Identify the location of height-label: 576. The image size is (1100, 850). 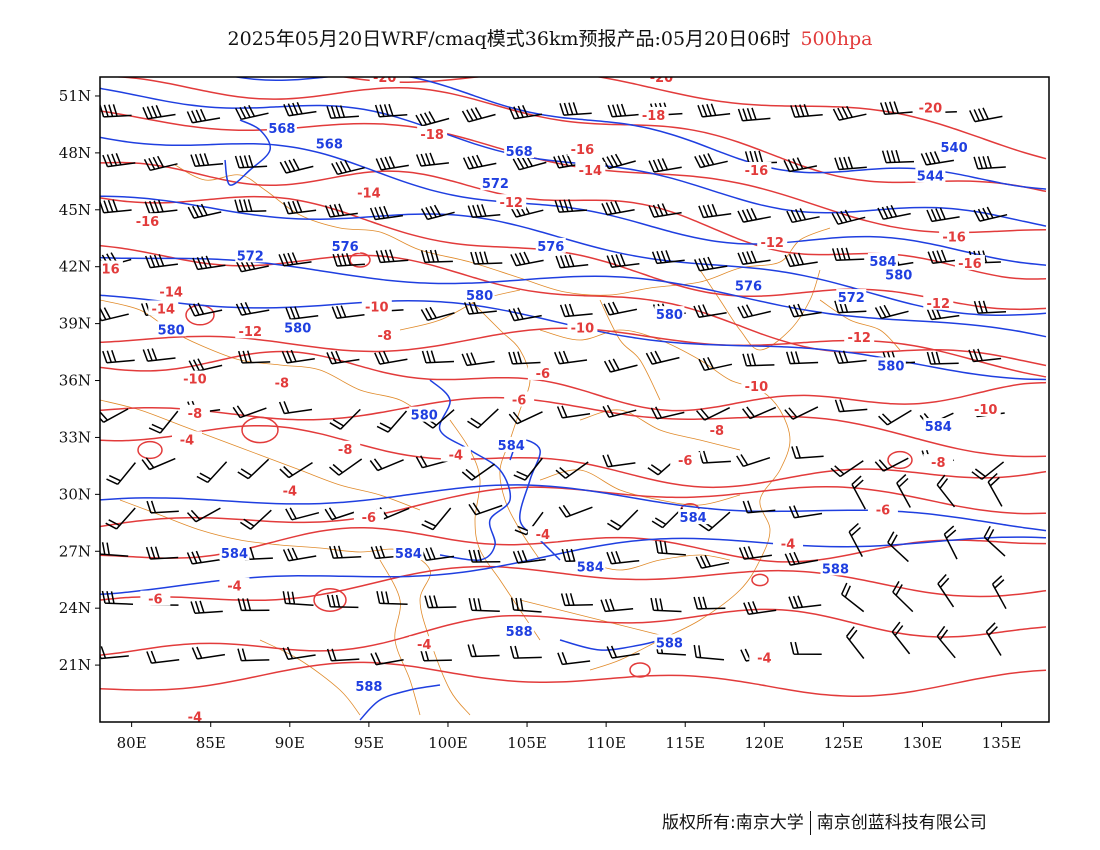
(345, 247).